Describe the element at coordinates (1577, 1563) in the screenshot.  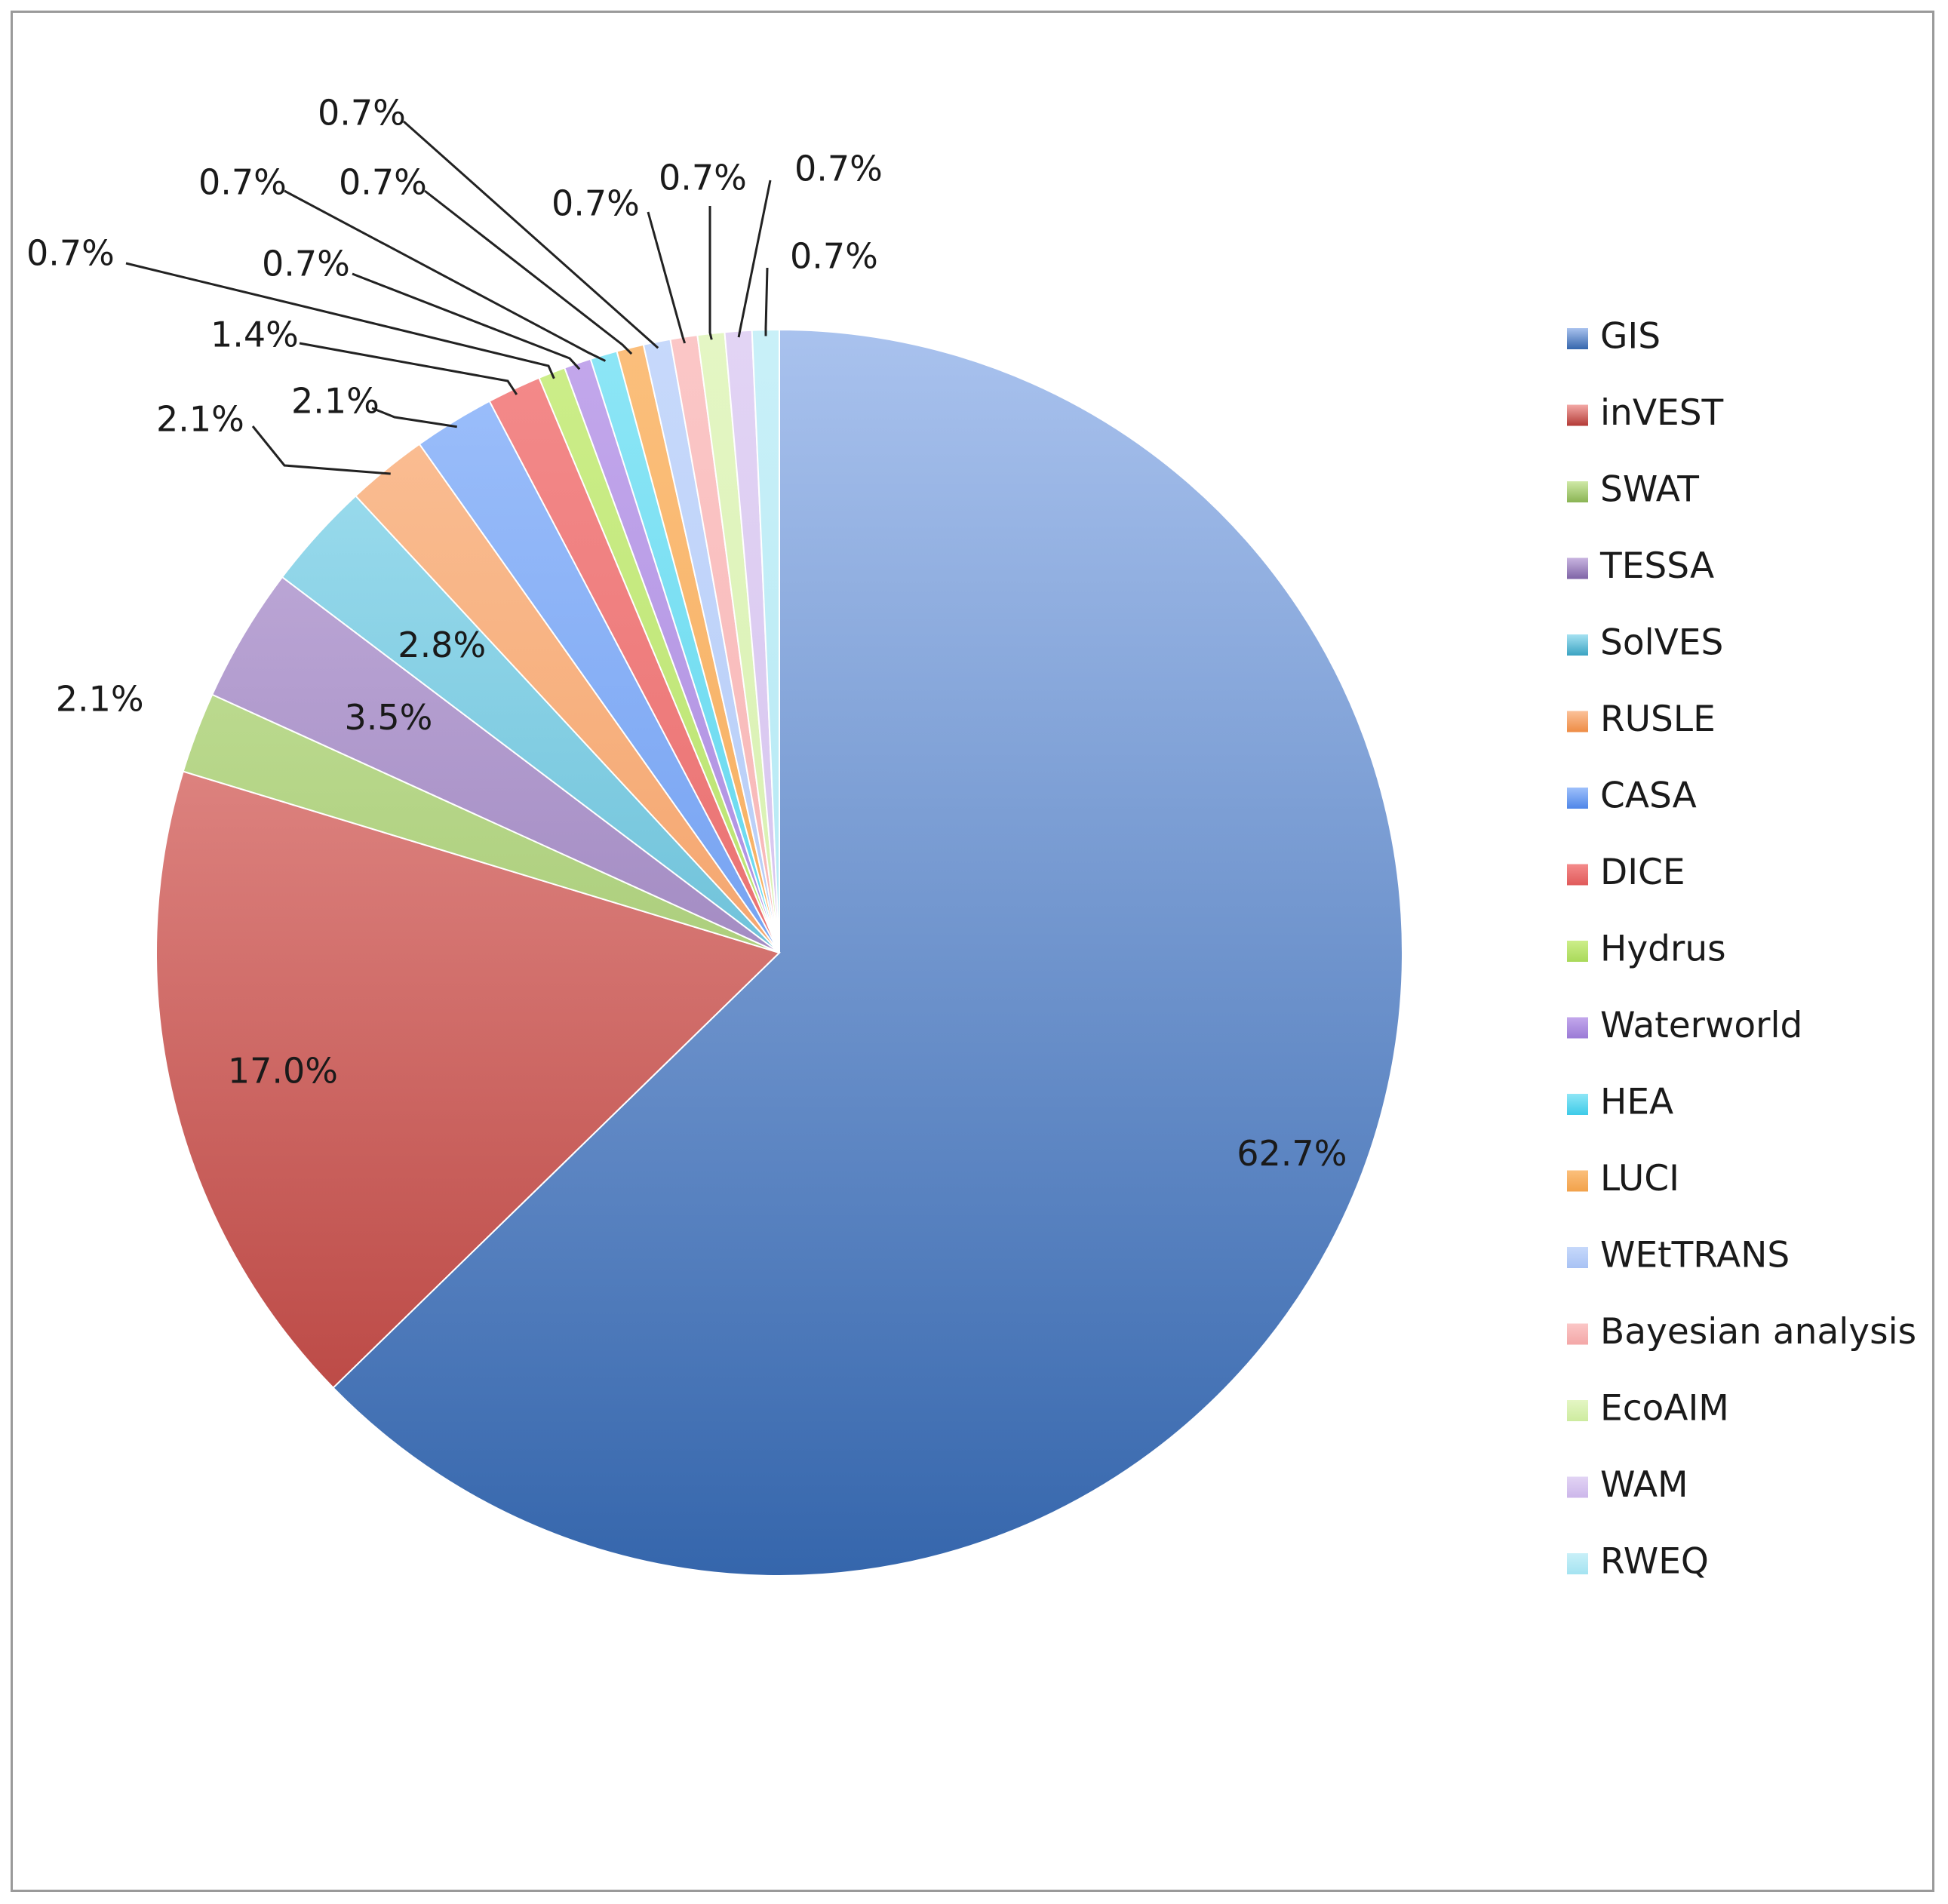
I see `legend-swatch-rweq` at that location.